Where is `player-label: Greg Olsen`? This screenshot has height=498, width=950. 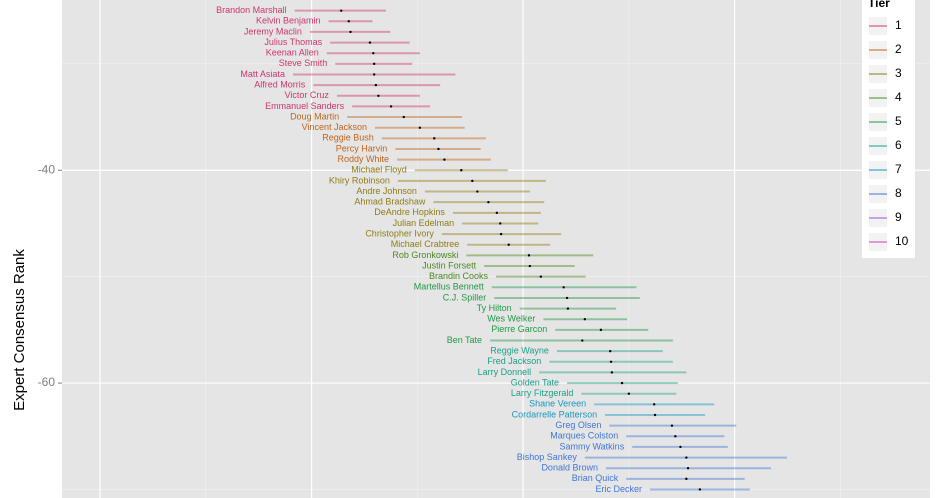
player-label: Greg Olsen is located at coordinates (578, 425).